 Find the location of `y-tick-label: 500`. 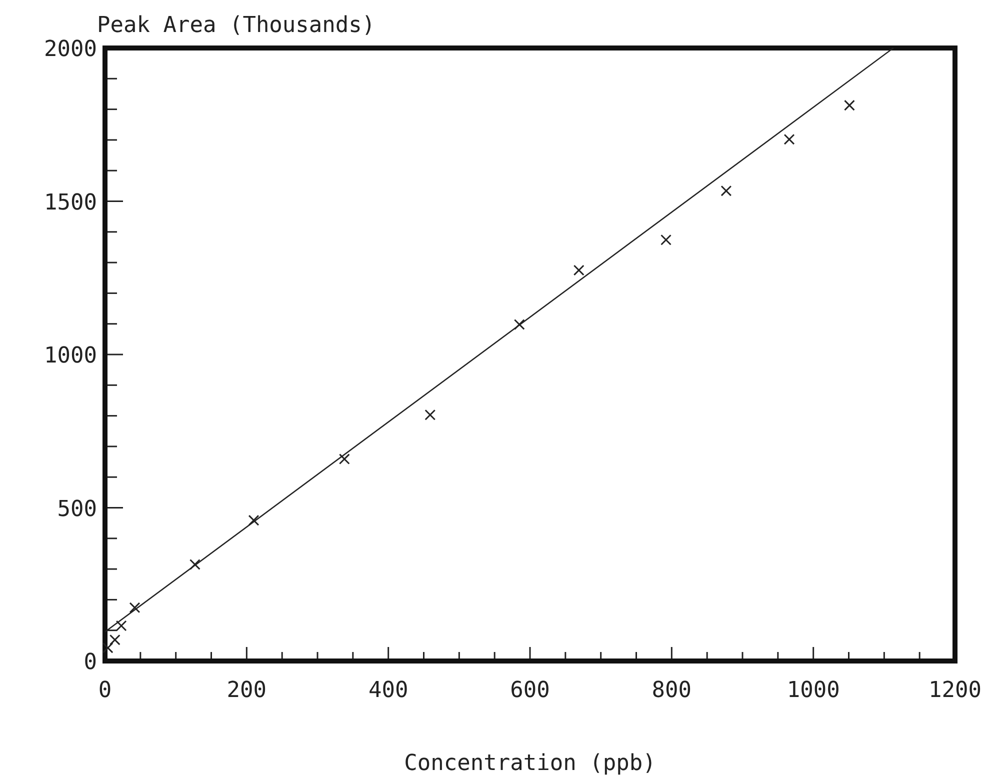

y-tick-label: 500 is located at coordinates (77, 509).